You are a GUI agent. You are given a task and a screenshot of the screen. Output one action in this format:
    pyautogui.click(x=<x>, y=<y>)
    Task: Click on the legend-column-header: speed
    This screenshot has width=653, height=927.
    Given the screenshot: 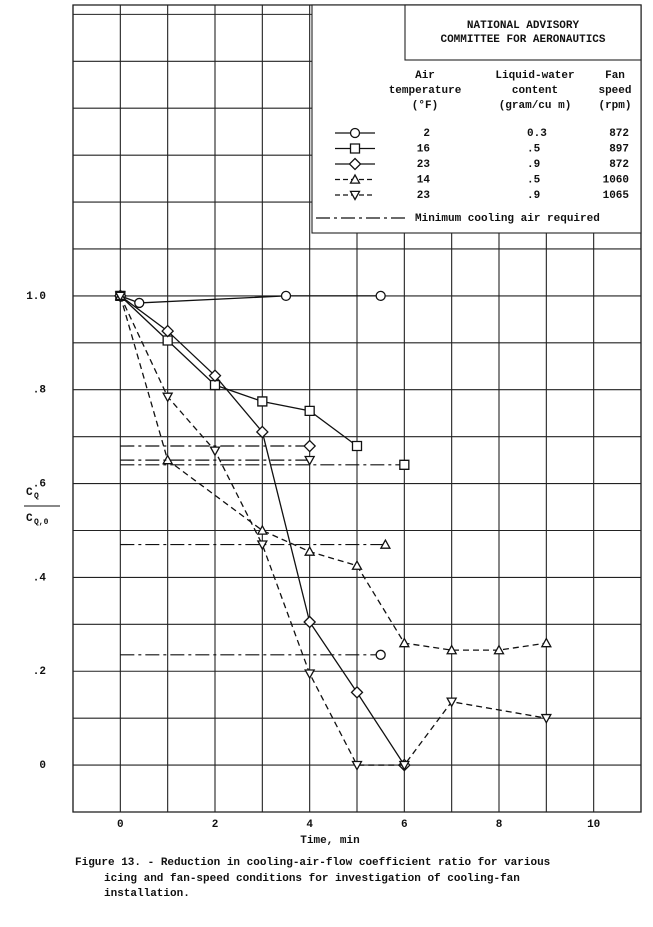 What is the action you would take?
    pyautogui.click(x=614, y=91)
    